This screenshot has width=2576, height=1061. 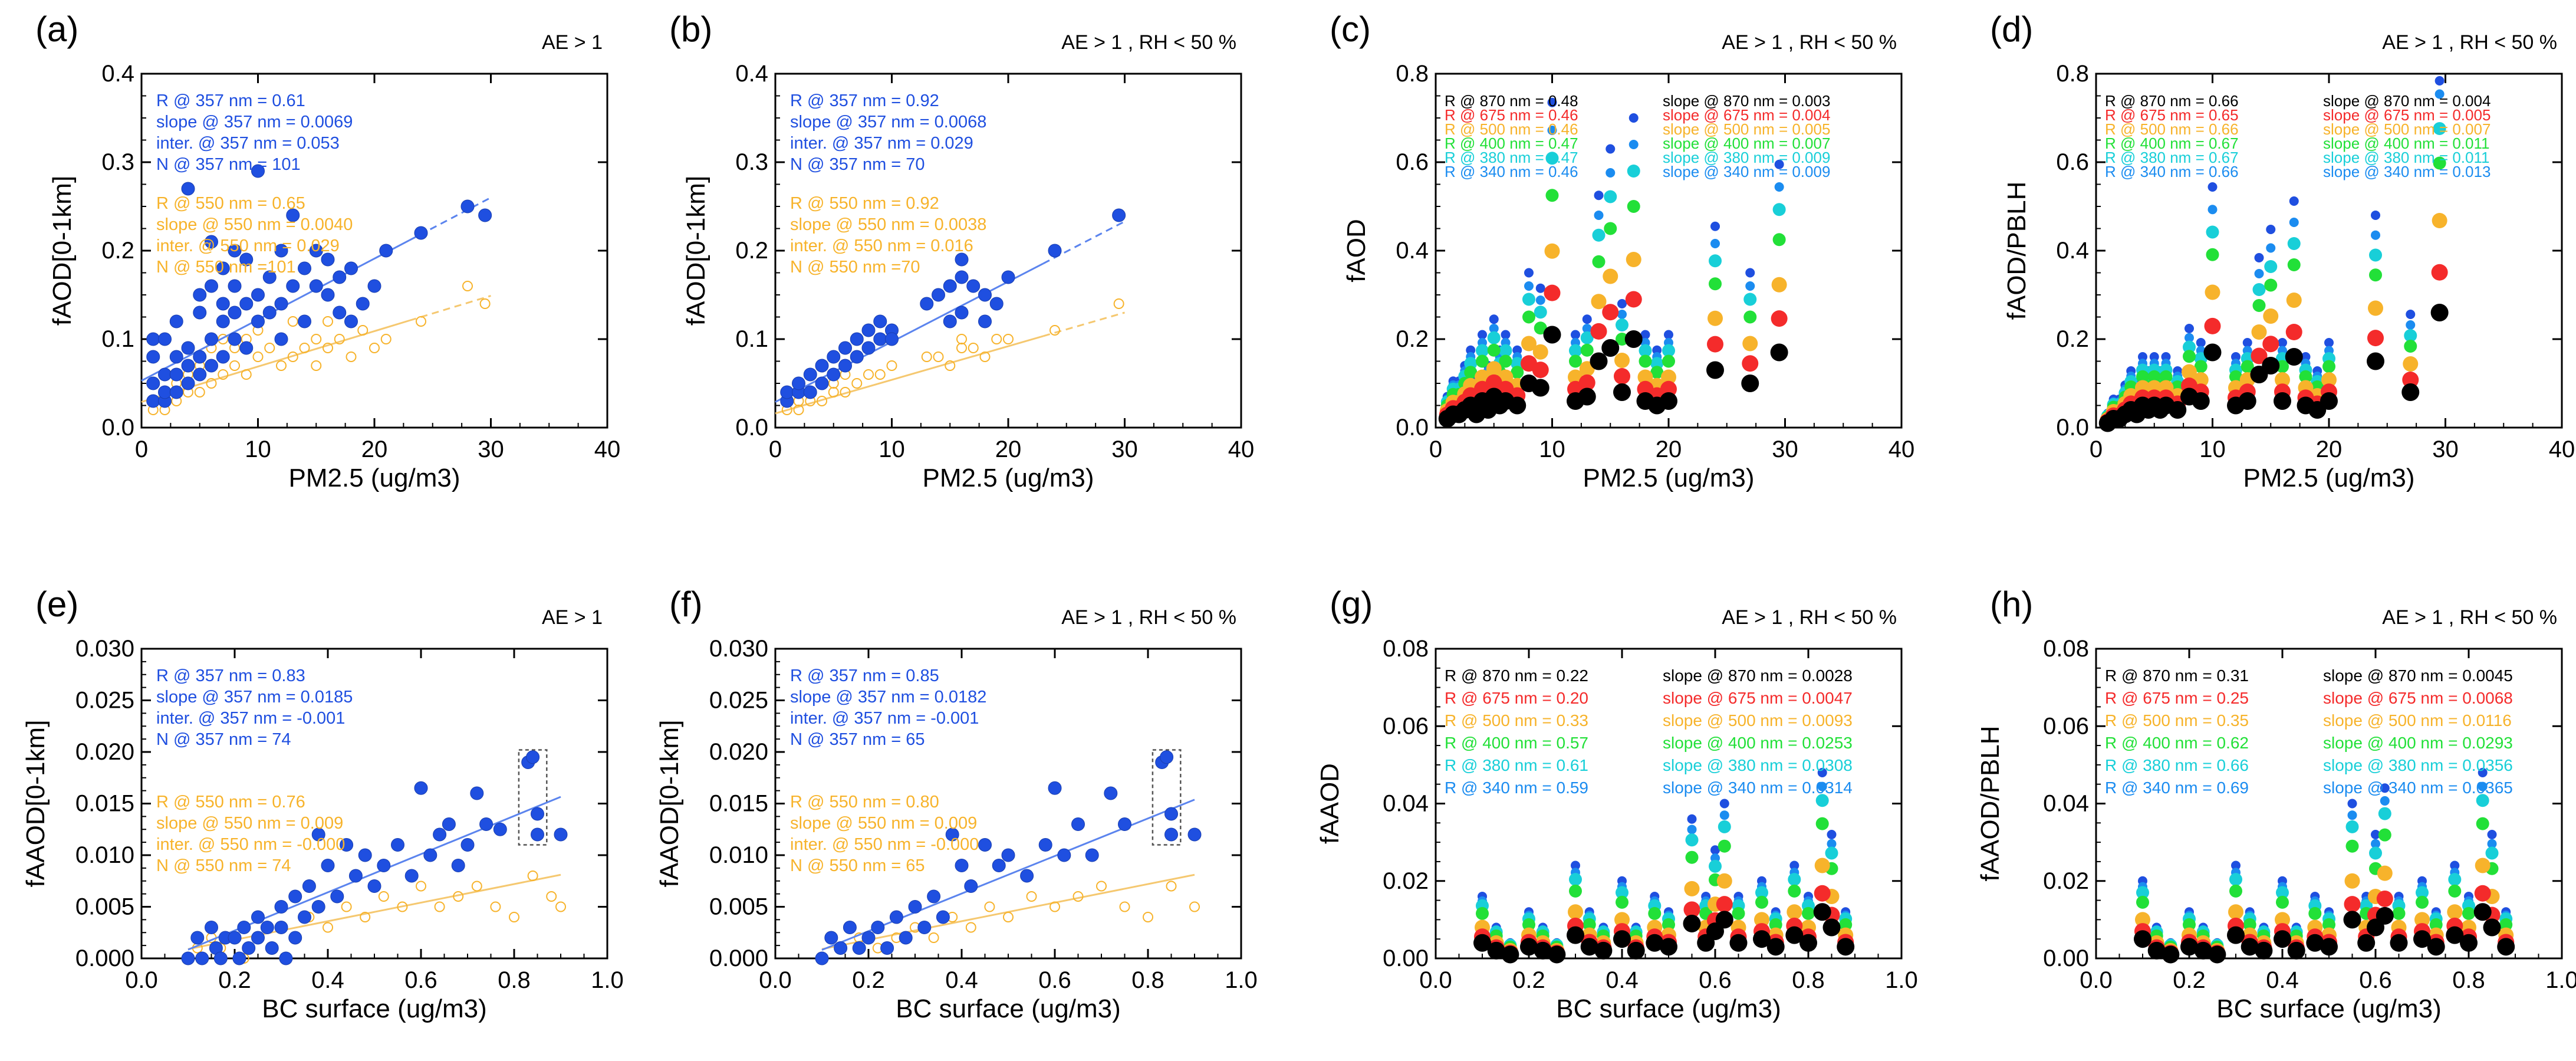 What do you see at coordinates (2418, 698) in the screenshot?
I see `stats-slope-text: slope @ 675 nm = 0.0068` at bounding box center [2418, 698].